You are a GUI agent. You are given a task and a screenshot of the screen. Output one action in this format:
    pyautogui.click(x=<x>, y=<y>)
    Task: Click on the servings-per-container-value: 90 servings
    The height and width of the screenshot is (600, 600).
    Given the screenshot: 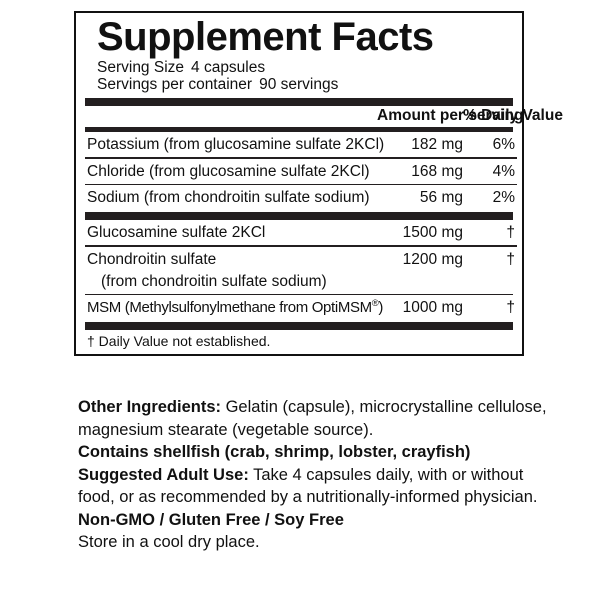 What is the action you would take?
    pyautogui.click(x=299, y=84)
    